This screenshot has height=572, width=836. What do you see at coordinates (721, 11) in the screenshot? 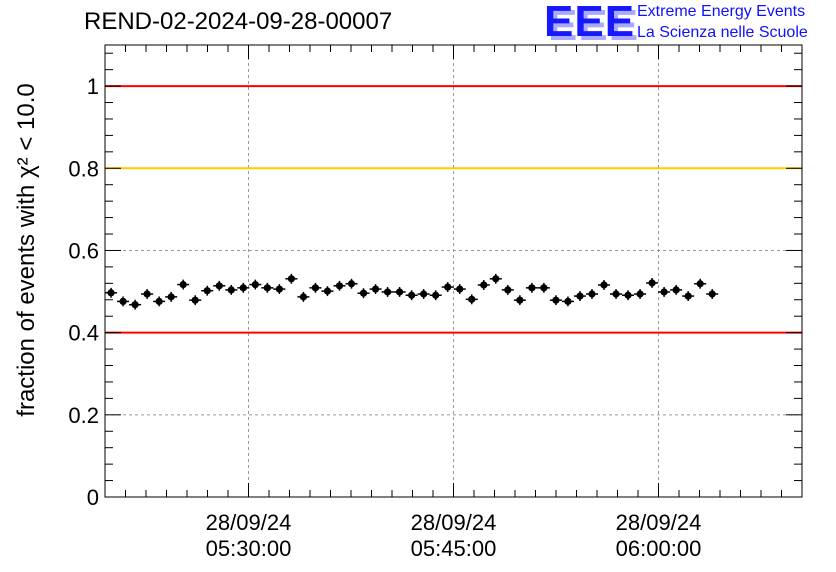
I see `logo-line-1: Extreme Energy Events` at bounding box center [721, 11].